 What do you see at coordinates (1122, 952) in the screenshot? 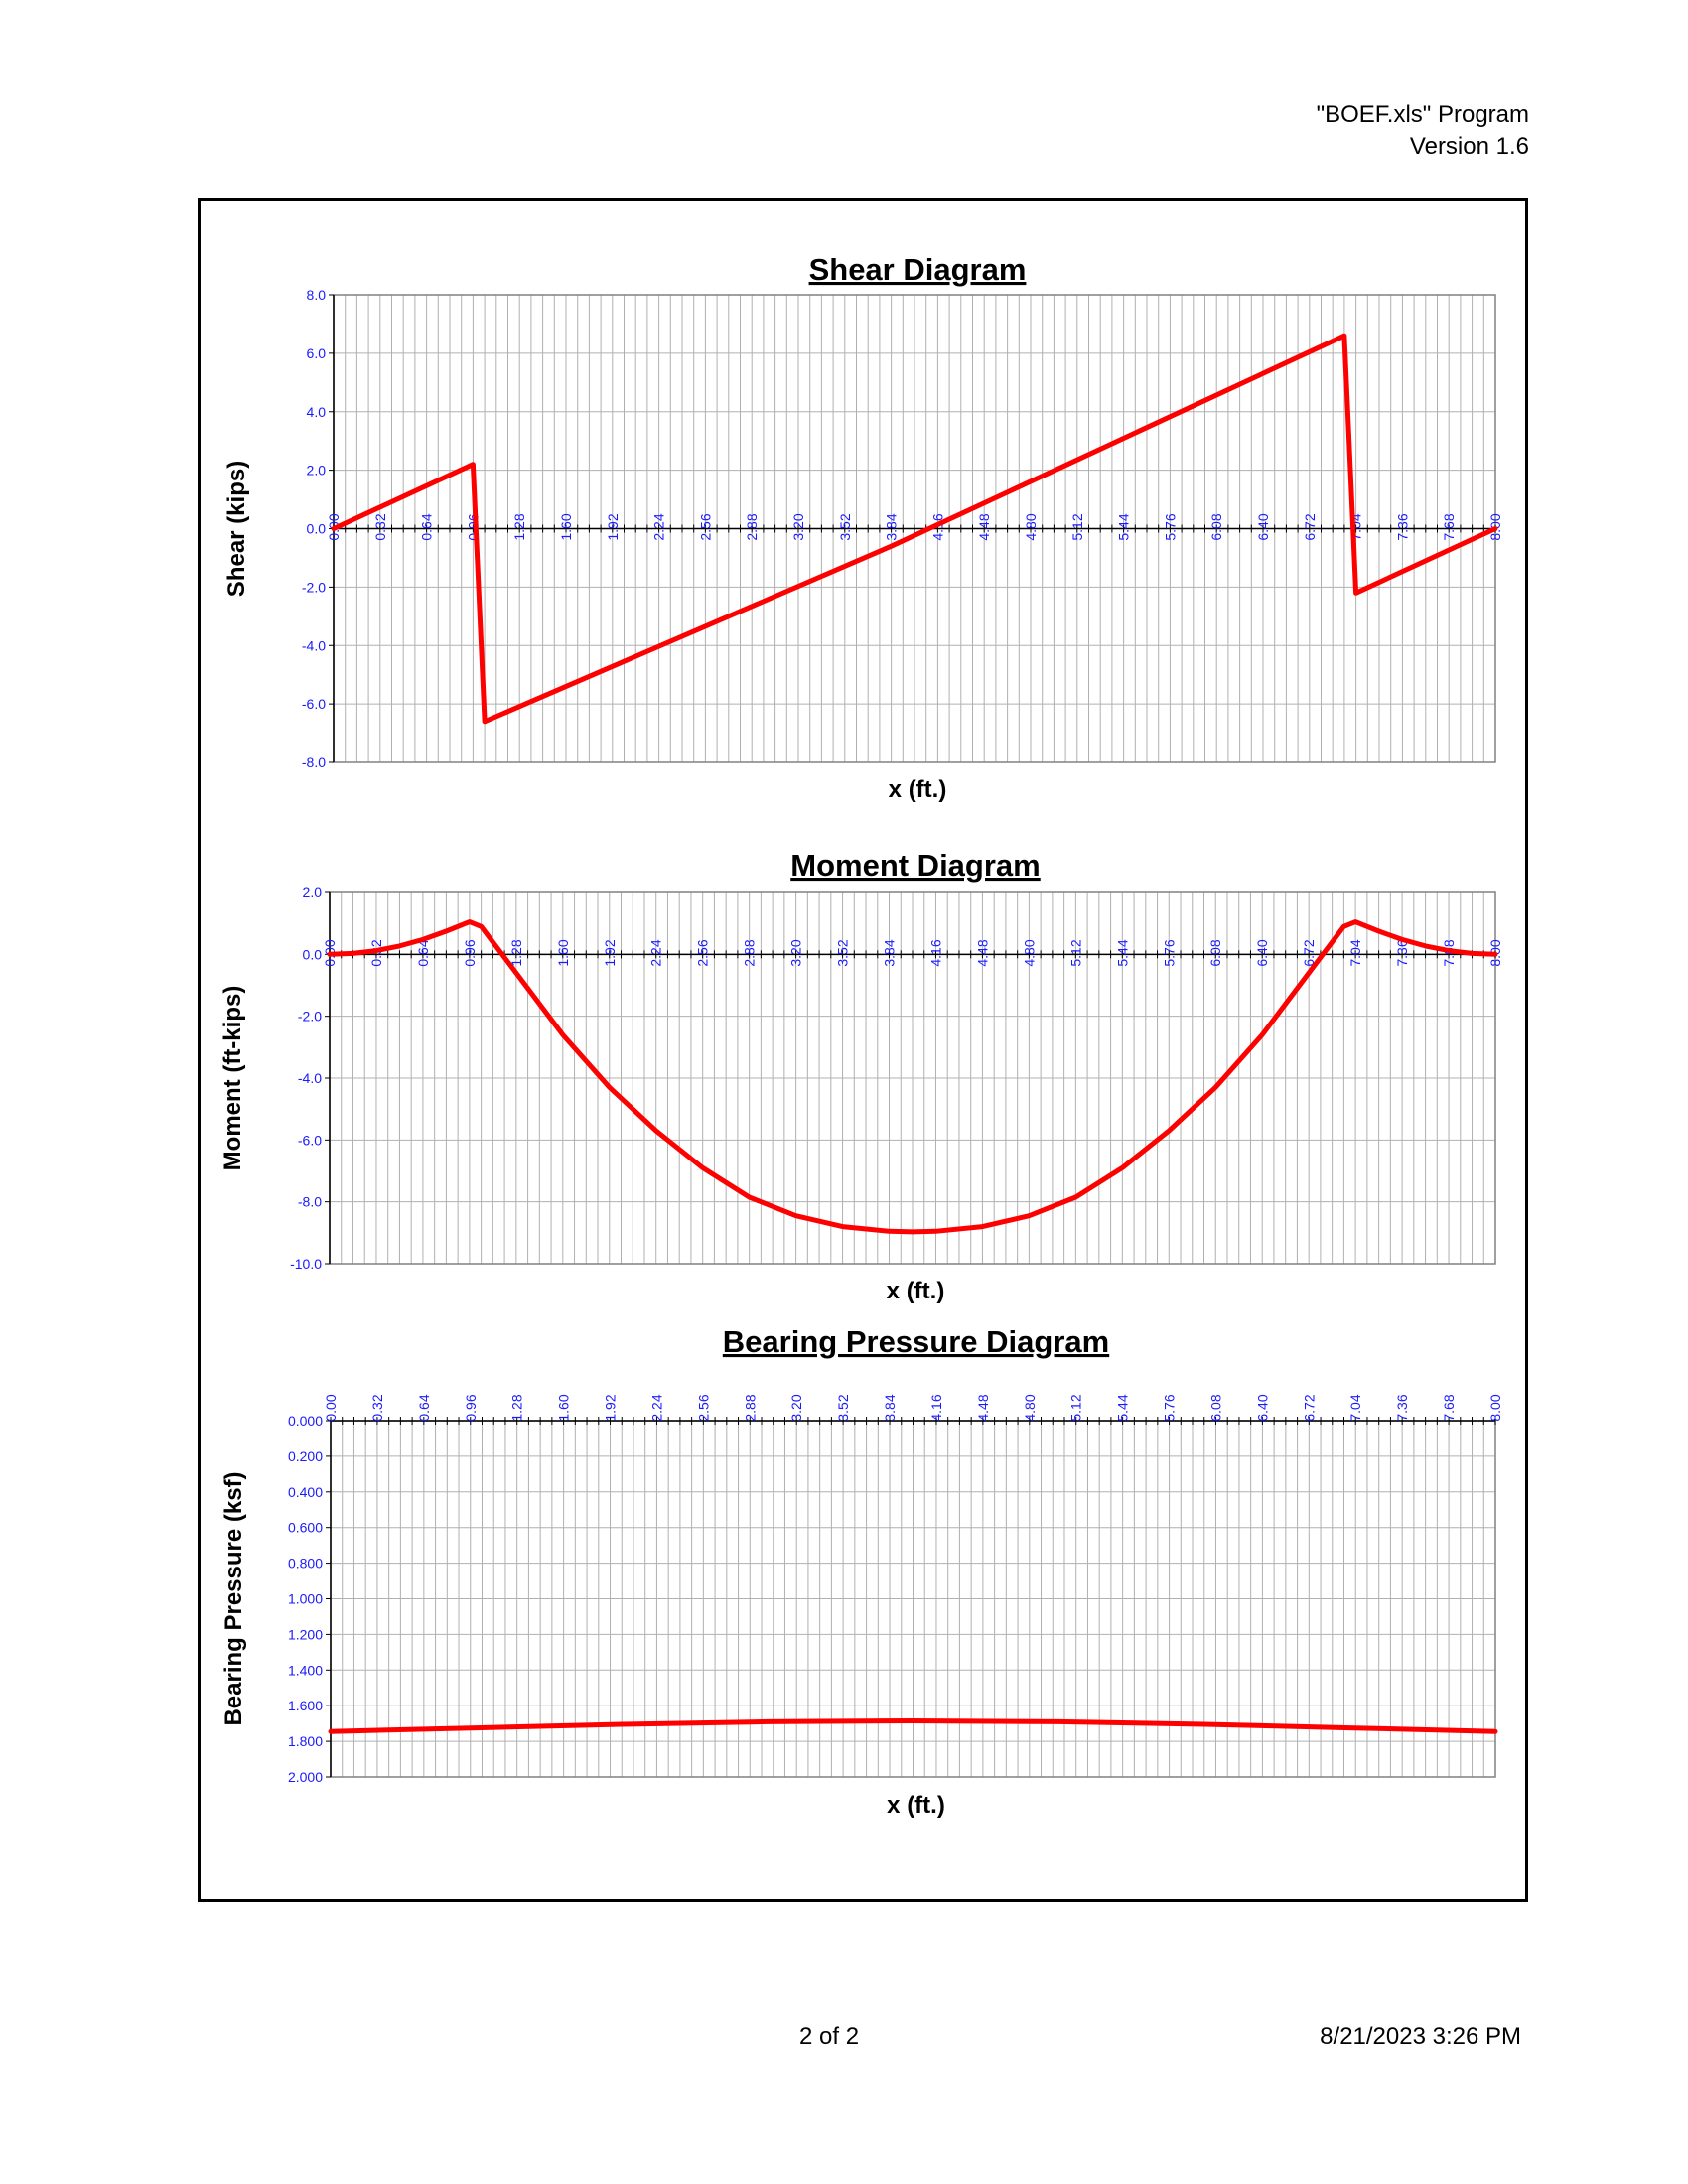
I see `x-tick-label: 5.44` at bounding box center [1122, 952].